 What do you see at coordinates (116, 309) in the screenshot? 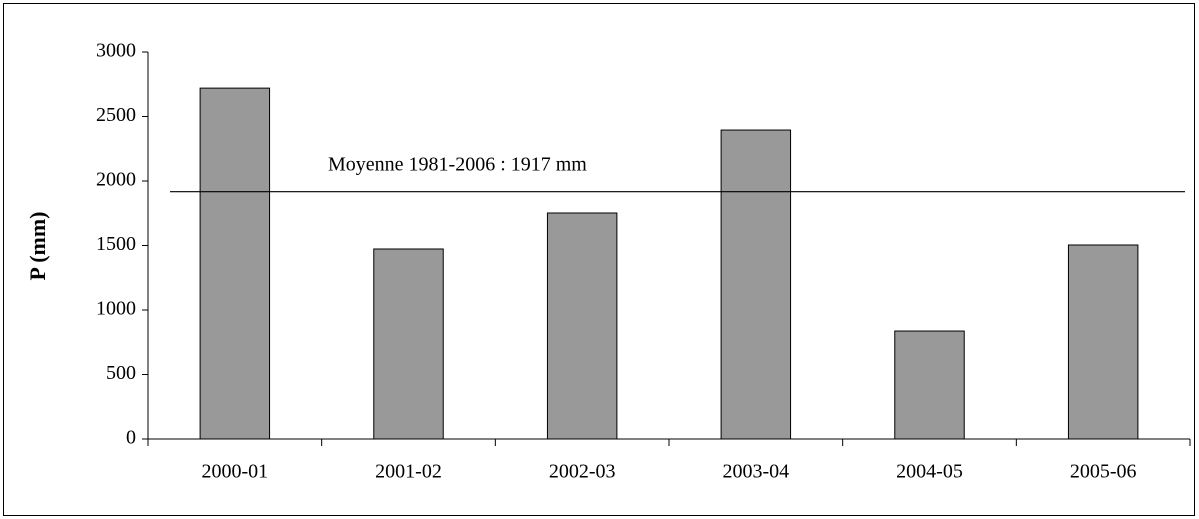
I see `y-tick-label: 1000` at bounding box center [116, 309].